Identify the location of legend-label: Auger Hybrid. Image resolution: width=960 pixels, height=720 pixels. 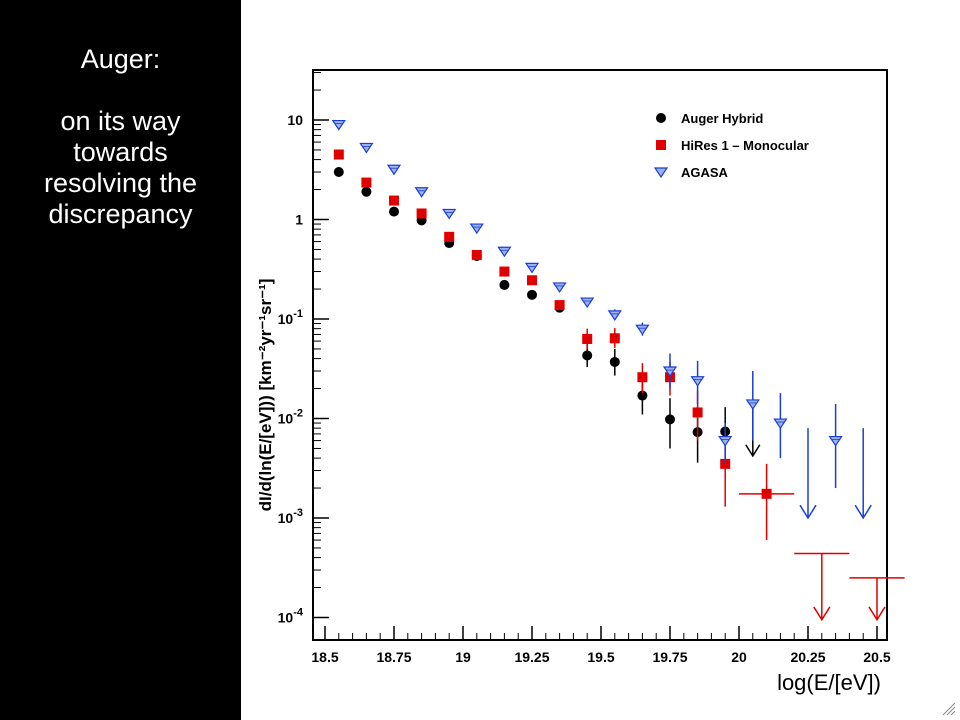
(722, 118).